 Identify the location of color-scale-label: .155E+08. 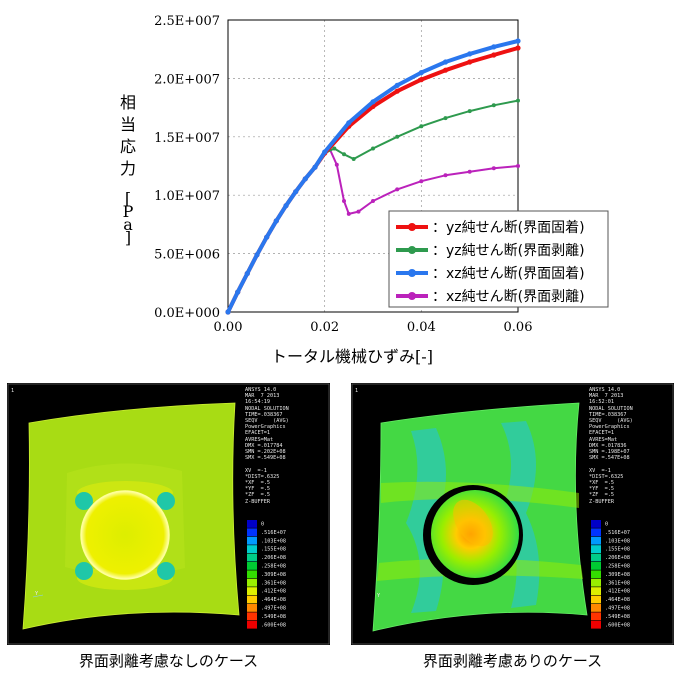
(617, 550).